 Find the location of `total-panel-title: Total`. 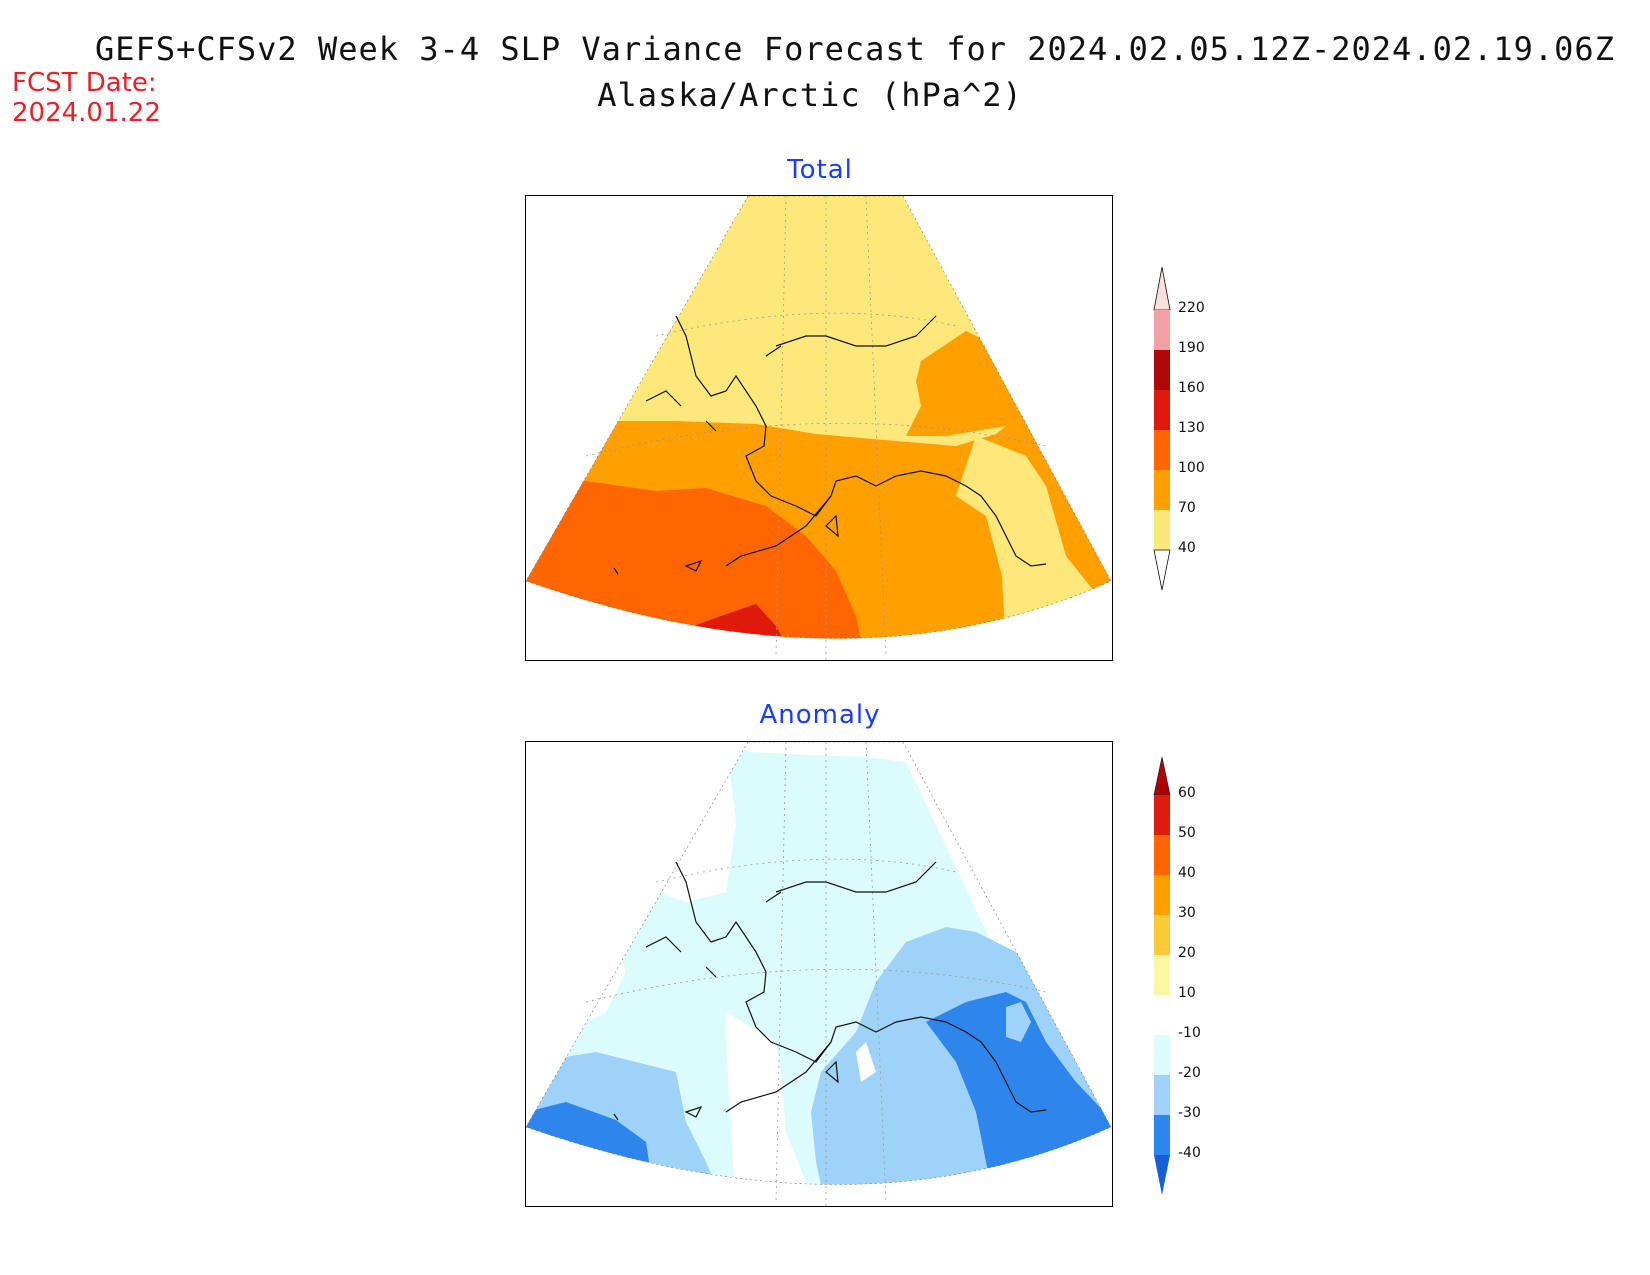

total-panel-title: Total is located at coordinates (820, 170).